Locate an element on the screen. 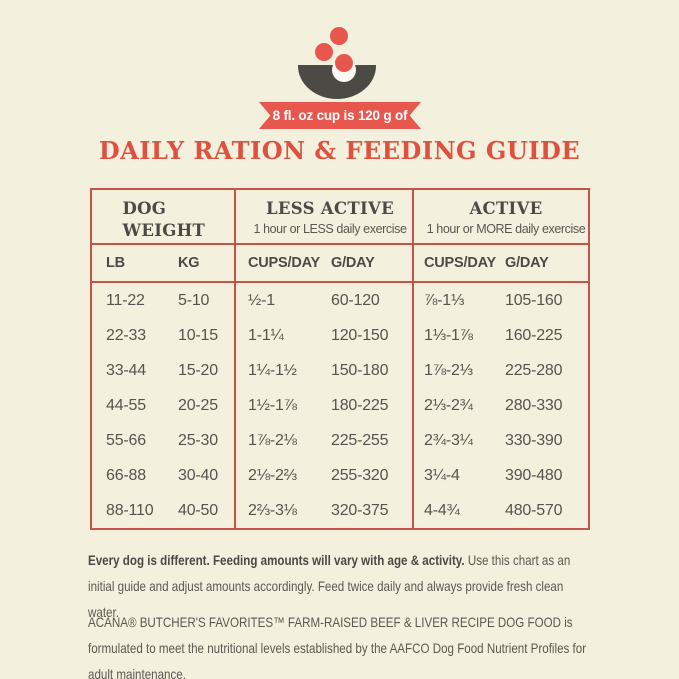 The image size is (679, 679). column-group-title: DOG WEIGHT is located at coordinates (164, 219).